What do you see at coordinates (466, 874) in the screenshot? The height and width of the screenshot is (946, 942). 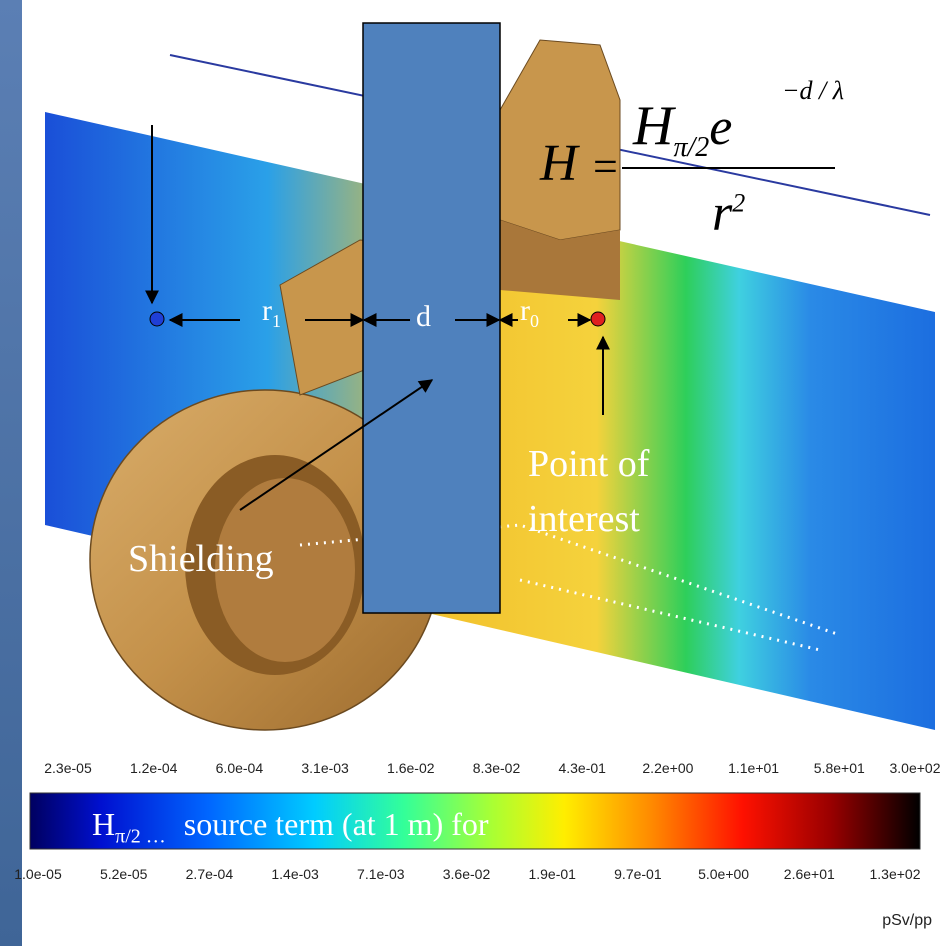 I see `colorbar-tick-label: 3.6e-02` at bounding box center [466, 874].